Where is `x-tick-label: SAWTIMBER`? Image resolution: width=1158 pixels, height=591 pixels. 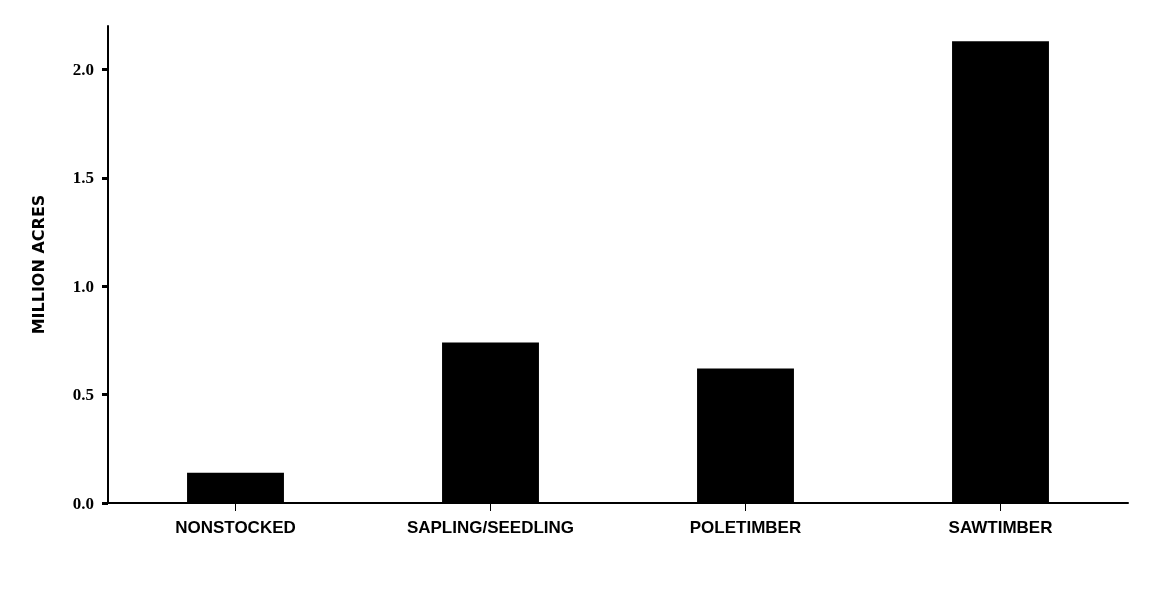
x-tick-label: SAWTIMBER is located at coordinates (1000, 527).